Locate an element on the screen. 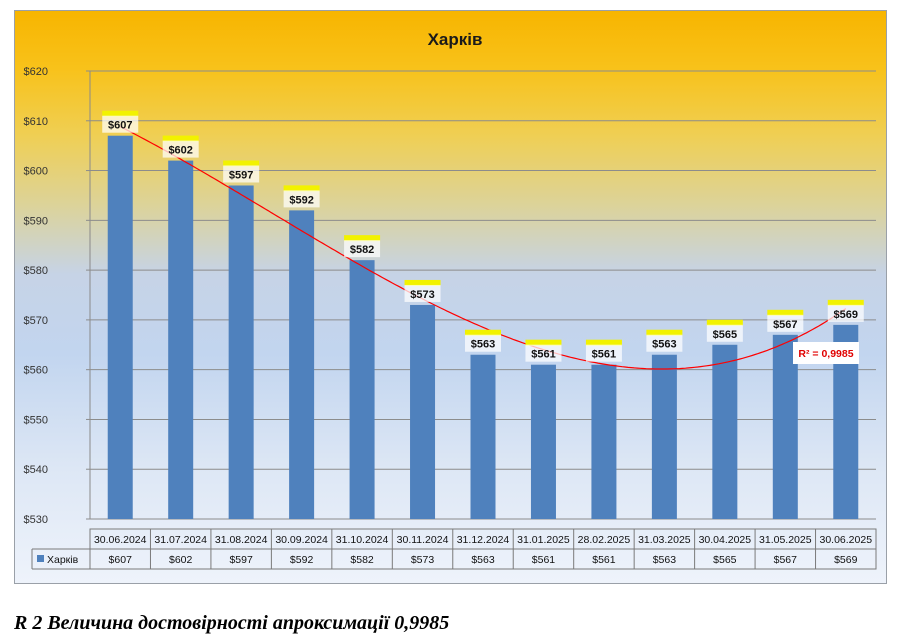  x-tick-label: 30.11.2024 is located at coordinates (423, 540).